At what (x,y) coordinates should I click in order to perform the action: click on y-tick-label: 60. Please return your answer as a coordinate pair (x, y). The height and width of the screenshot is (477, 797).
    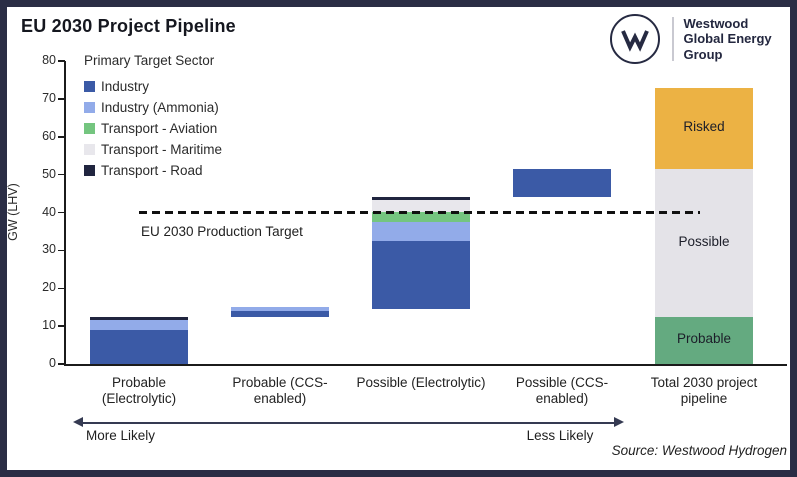
    Looking at the image, I should click on (49, 135).